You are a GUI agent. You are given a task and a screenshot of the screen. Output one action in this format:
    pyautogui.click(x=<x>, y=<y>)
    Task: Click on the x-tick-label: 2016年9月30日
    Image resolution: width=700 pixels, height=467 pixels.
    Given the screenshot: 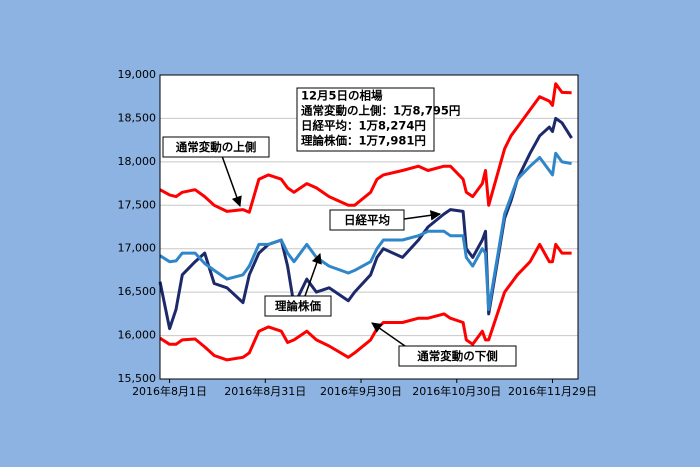 What is the action you would take?
    pyautogui.click(x=361, y=391)
    